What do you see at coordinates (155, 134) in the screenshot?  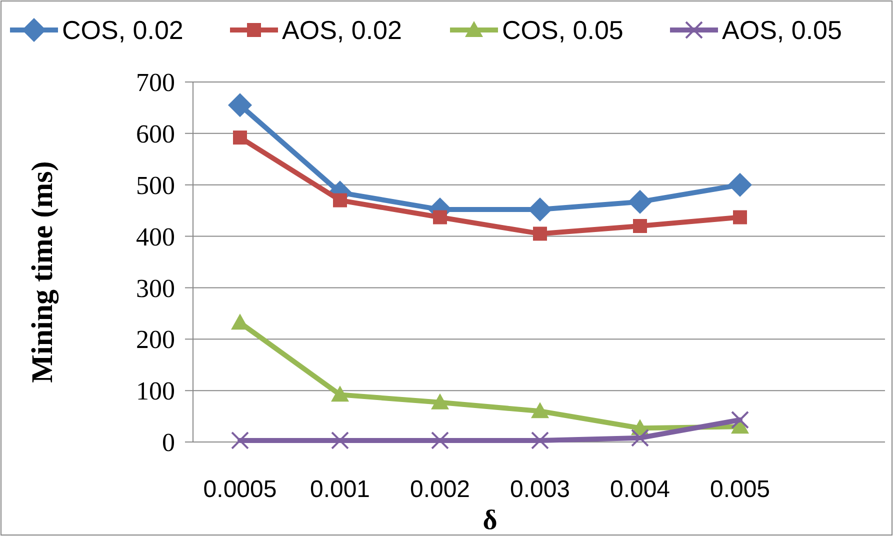 I see `y-tick-label: 600` at bounding box center [155, 134].